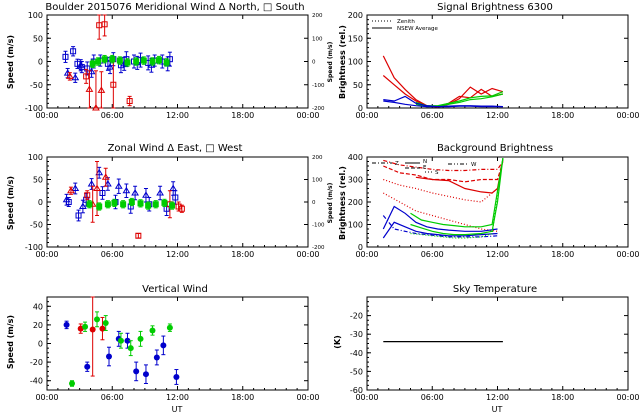 The height and width of the screenshot is (420, 640). What do you see at coordinates (495, 148) in the screenshot?
I see `background-title: Background Brightness` at bounding box center [495, 148].